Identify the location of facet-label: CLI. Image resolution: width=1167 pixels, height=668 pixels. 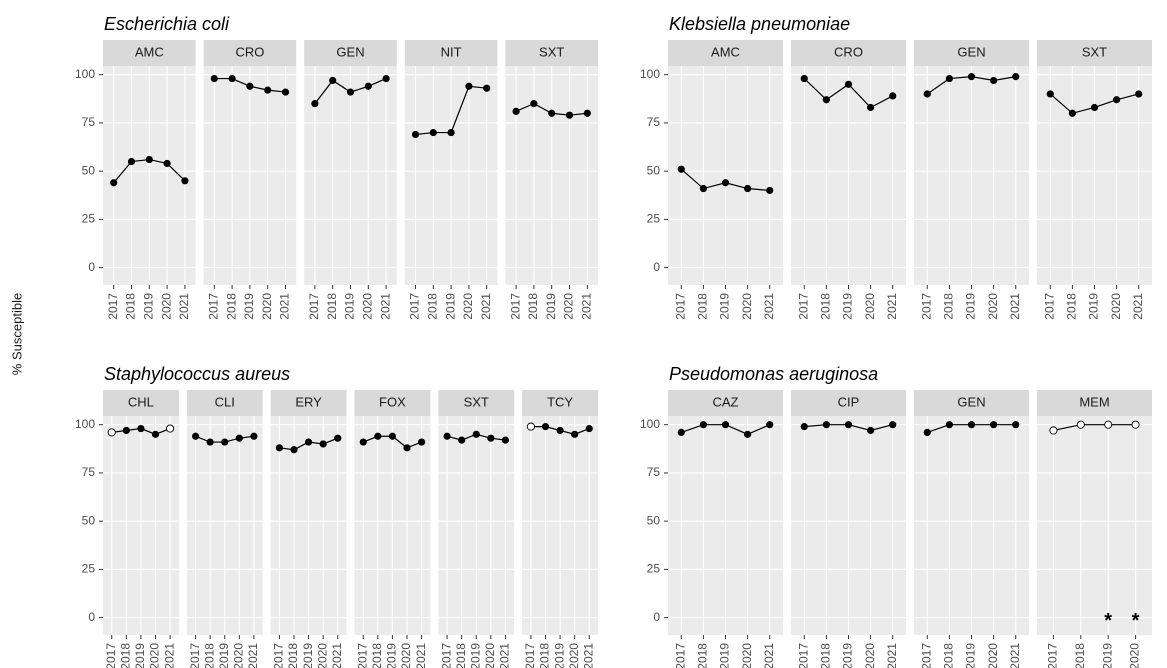
(225, 401).